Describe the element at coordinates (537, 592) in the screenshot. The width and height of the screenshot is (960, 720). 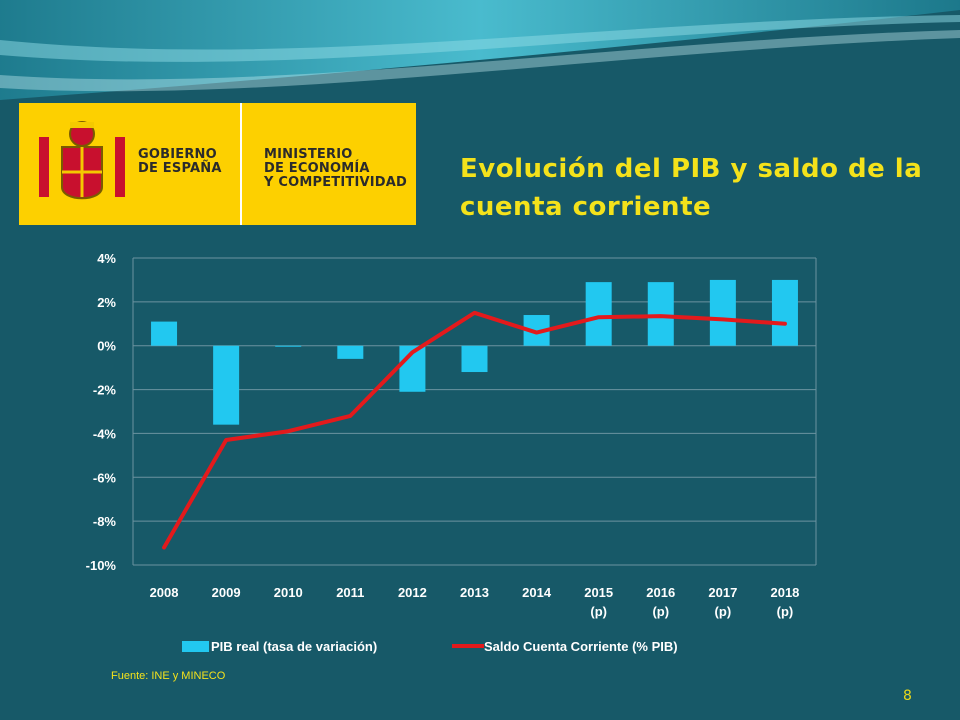
I see `x-tick-label: 2014` at that location.